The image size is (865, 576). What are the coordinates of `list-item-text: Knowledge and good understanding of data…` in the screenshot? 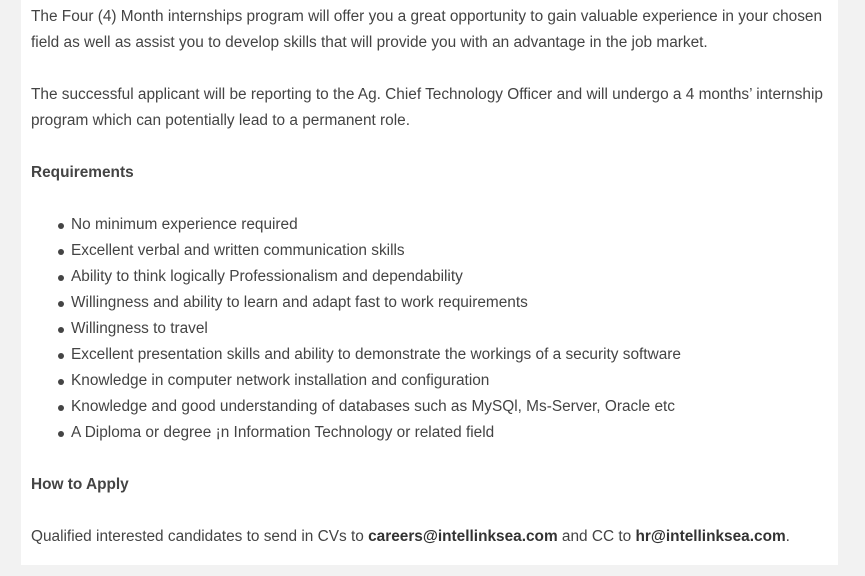 It's located at (373, 406).